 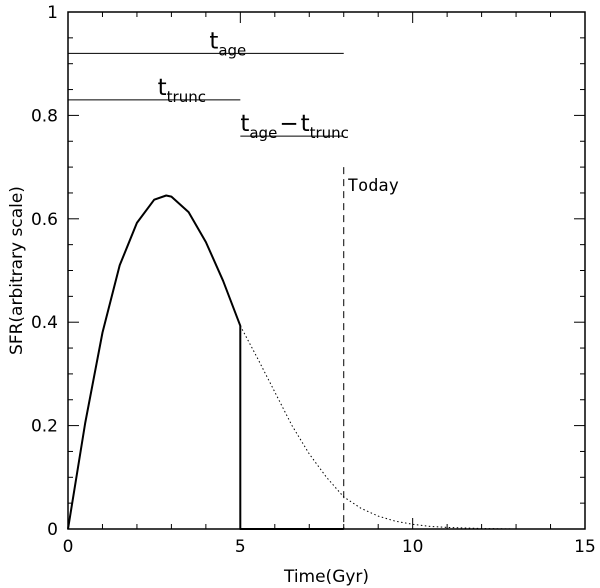 What do you see at coordinates (240, 547) in the screenshot?
I see `x-tick-label: 5` at bounding box center [240, 547].